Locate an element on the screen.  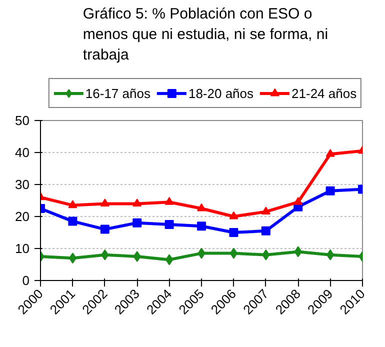
y-tick-label: 10 is located at coordinates (22, 248).